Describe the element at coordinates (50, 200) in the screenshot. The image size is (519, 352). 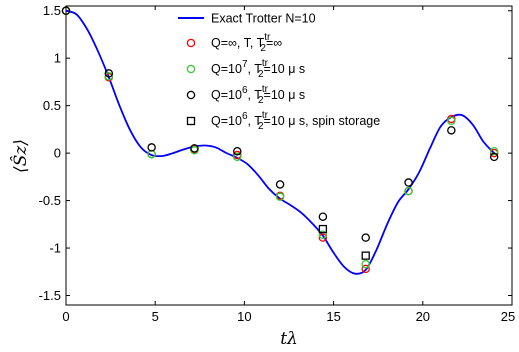
I see `y-tick-label: -0.5` at that location.